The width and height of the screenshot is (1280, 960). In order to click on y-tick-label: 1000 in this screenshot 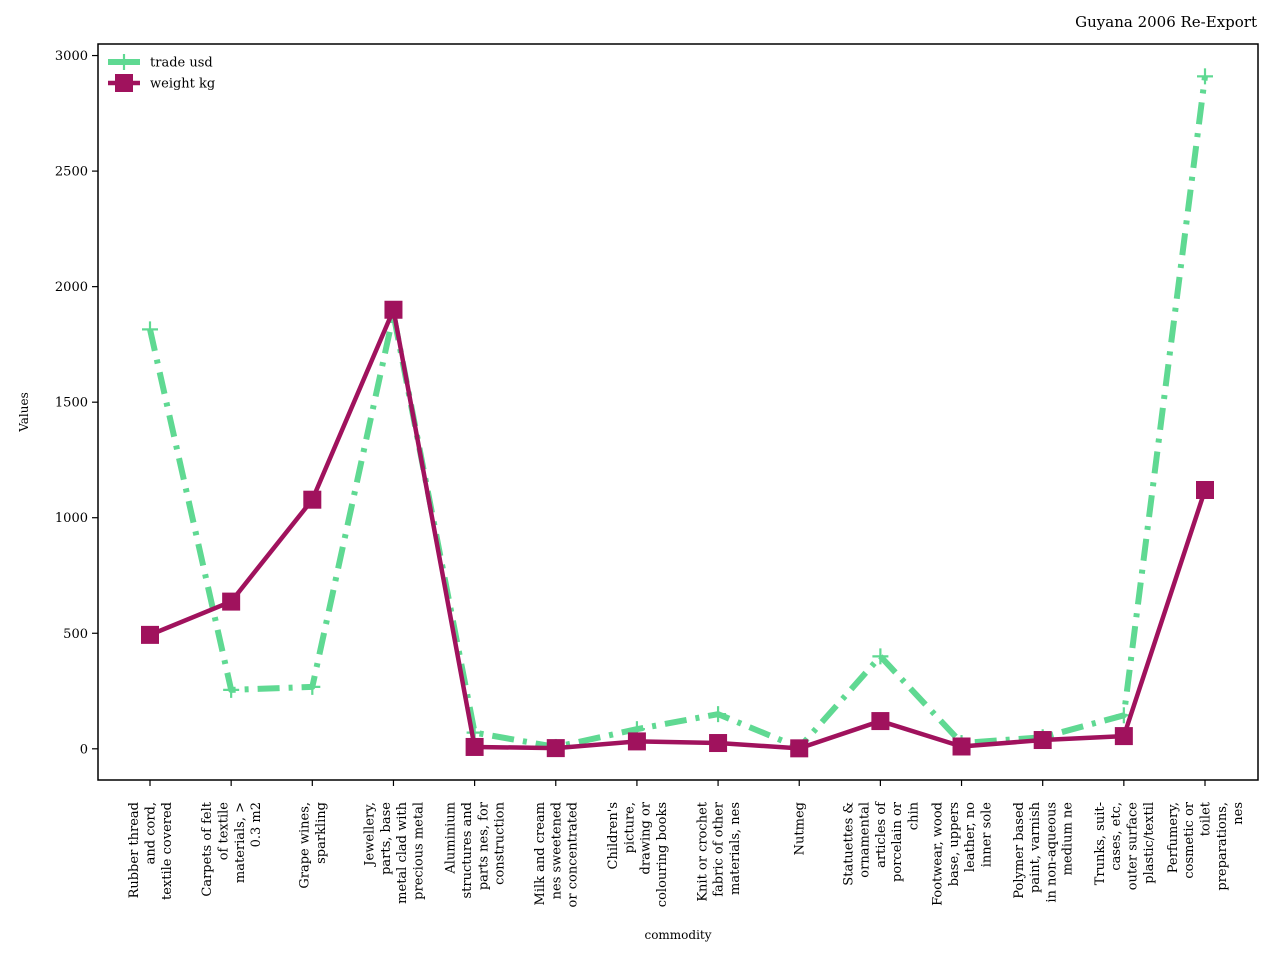, I will do `click(71, 518)`.